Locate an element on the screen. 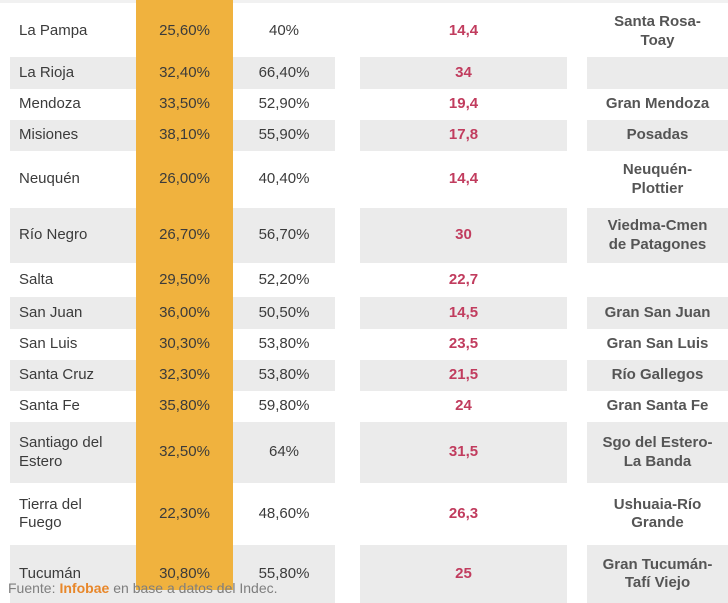 The width and height of the screenshot is (728, 603). percent-value: 64% is located at coordinates (284, 452).